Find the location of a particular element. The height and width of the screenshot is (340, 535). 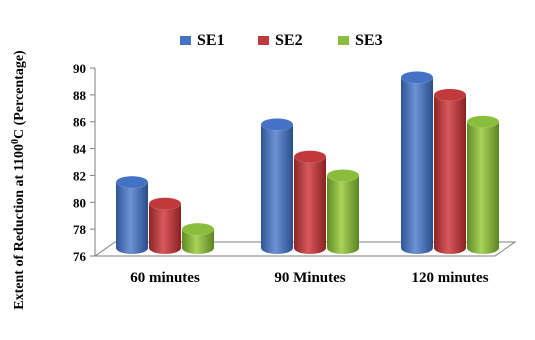

legend-label: SE3 is located at coordinates (369, 40).